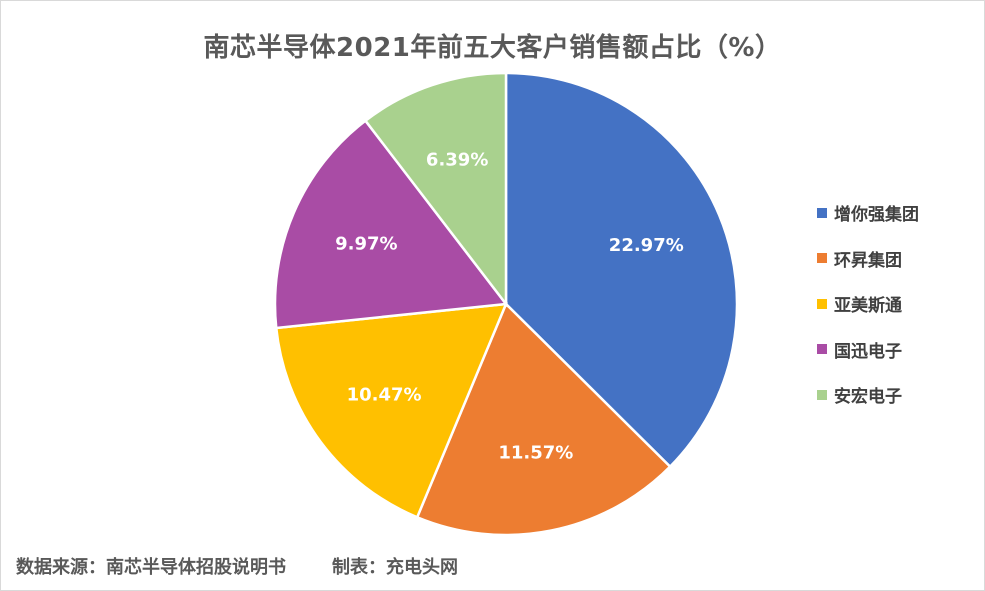  What do you see at coordinates (395, 567) in the screenshot?
I see `footer-maker: 制表：充电头网` at bounding box center [395, 567].